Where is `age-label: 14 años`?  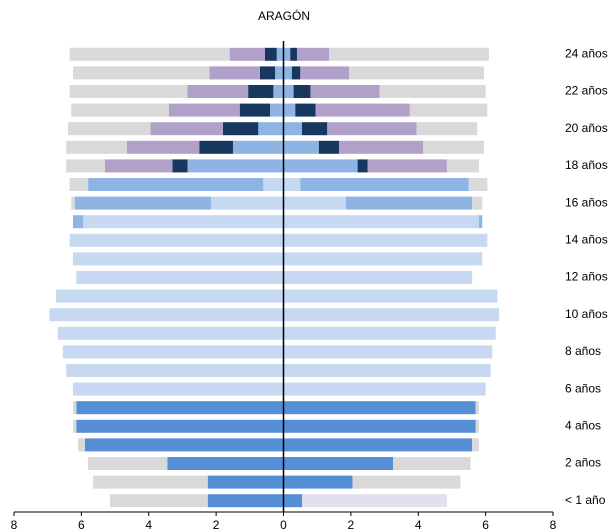
age-label: 14 años is located at coordinates (586, 239).